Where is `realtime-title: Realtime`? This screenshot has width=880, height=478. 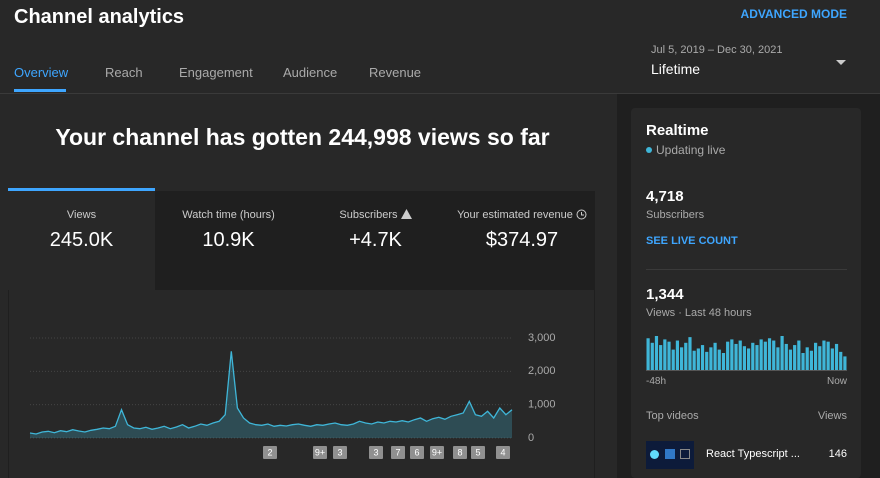 realtime-title: Realtime is located at coordinates (677, 130).